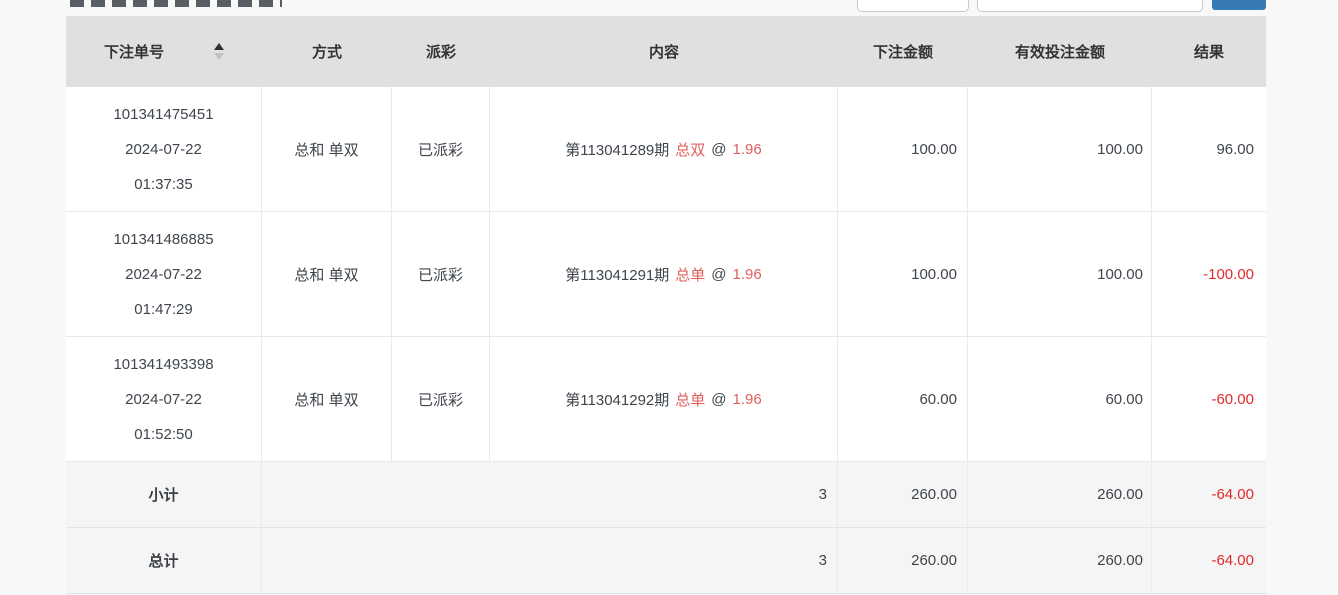 The width and height of the screenshot is (1338, 595). Describe the element at coordinates (163, 309) in the screenshot. I see `order-time: 01:47:29` at that location.